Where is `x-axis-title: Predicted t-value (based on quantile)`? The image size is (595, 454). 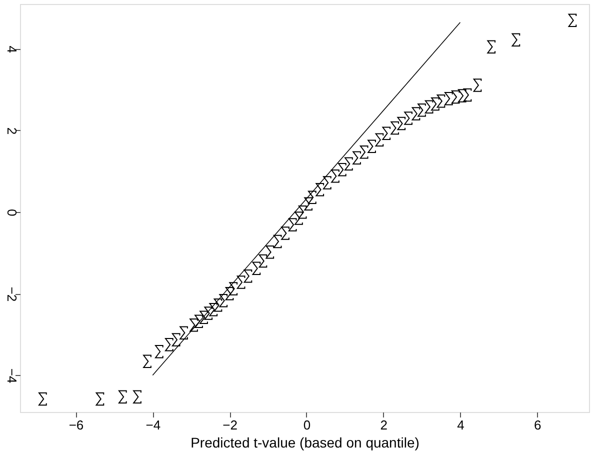 x-axis-title: Predicted t-value (based on quantile) is located at coordinates (305, 442).